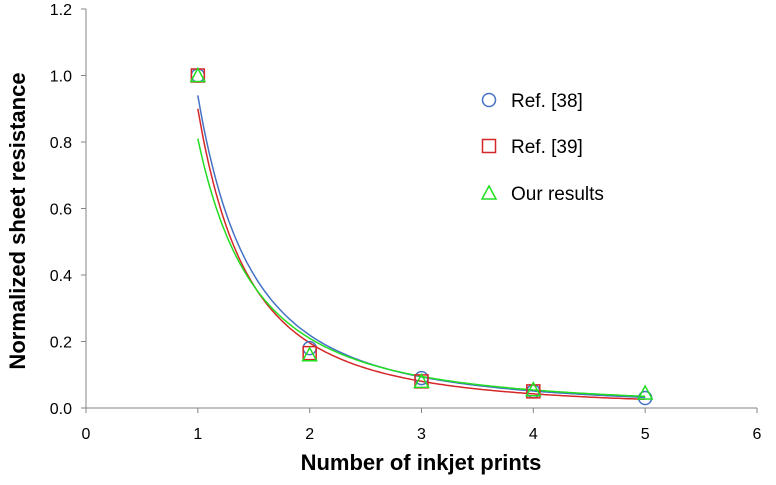  I want to click on y-tick-label: 0.6, so click(61, 210).